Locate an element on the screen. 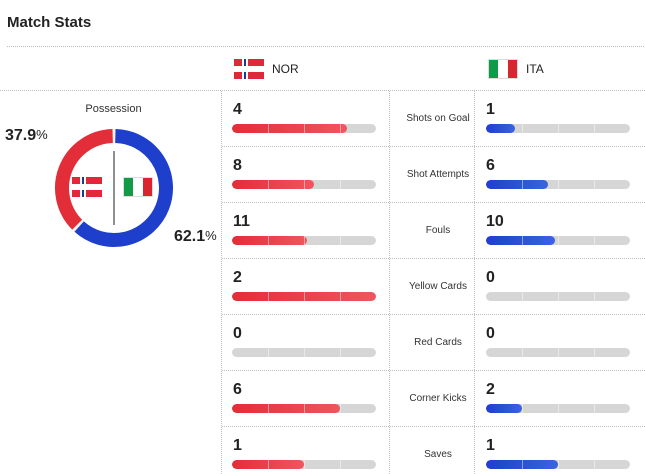  teams-divider is located at coordinates (322, 90).